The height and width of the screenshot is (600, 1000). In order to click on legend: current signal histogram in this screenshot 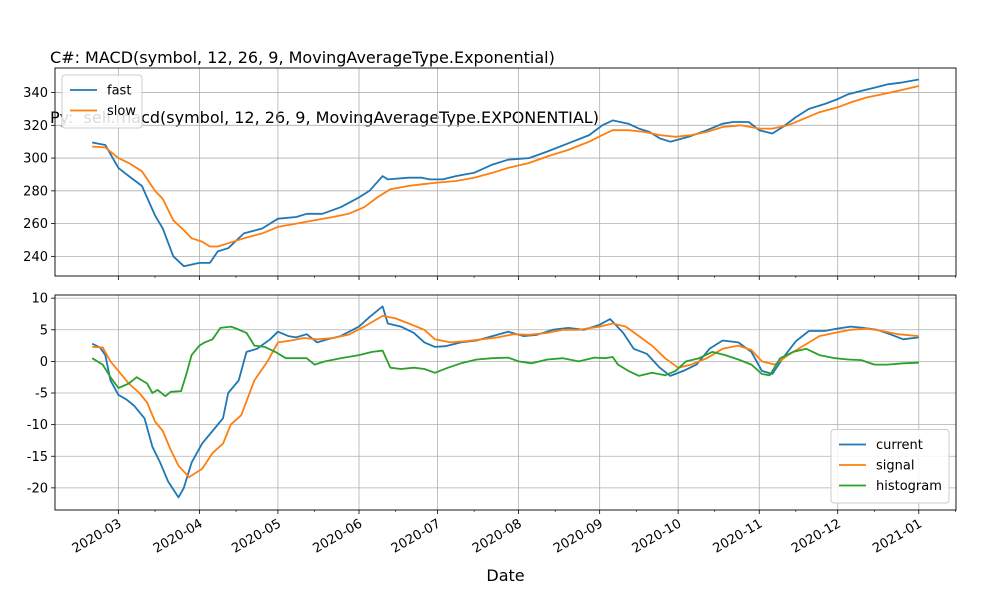, I will do `click(890, 466)`.